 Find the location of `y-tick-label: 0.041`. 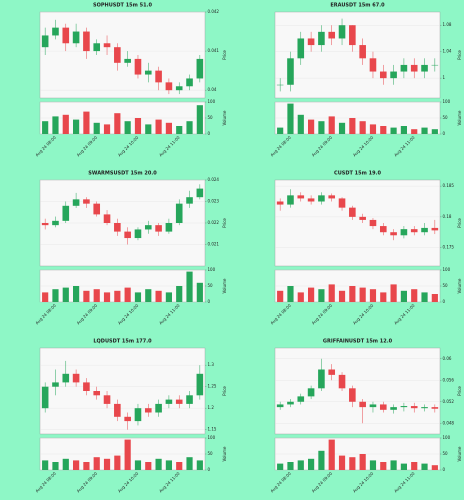

y-tick-label: 0.041 is located at coordinates (214, 50).